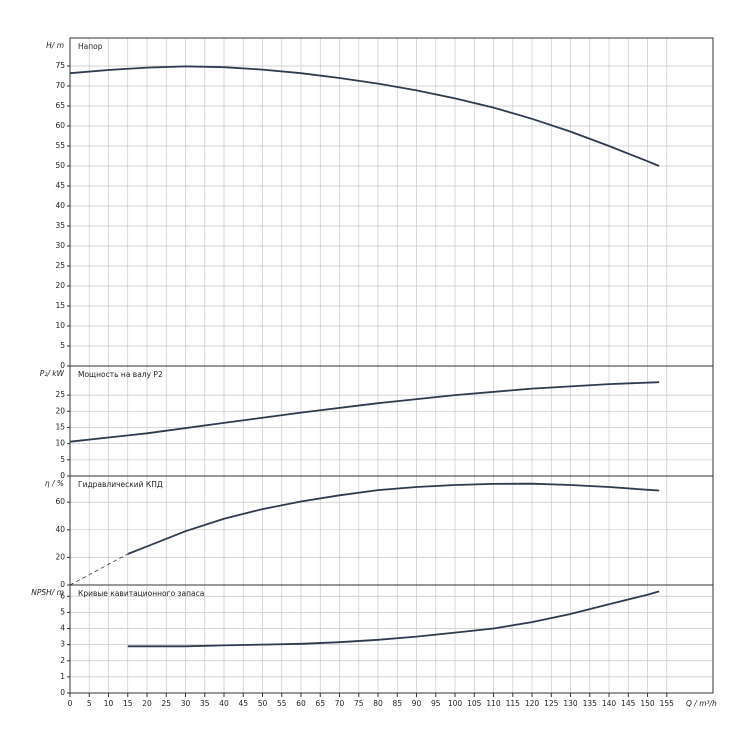  Describe the element at coordinates (570, 703) in the screenshot. I see `x-tick-label: 130` at that location.